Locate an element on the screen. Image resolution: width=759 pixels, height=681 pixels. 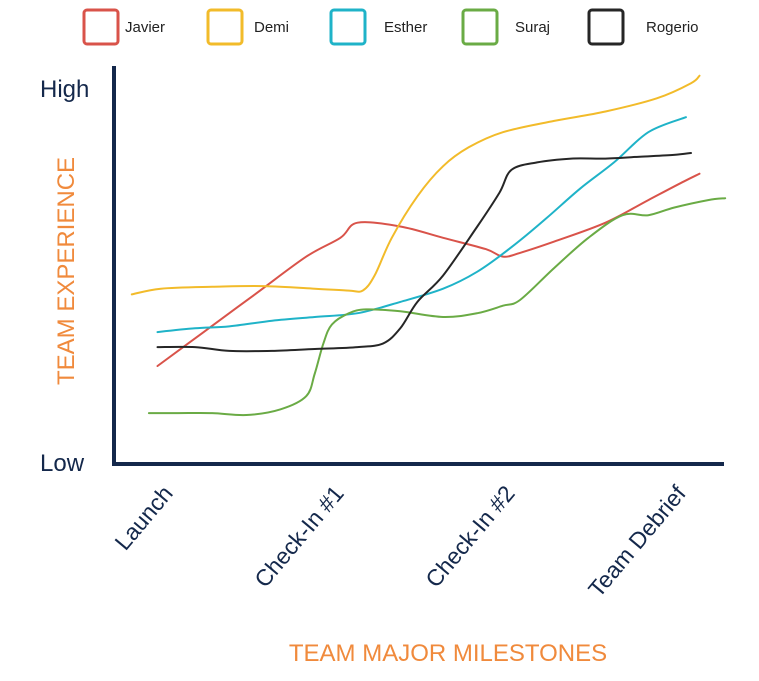
legend-label: Rogerio is located at coordinates (672, 27).